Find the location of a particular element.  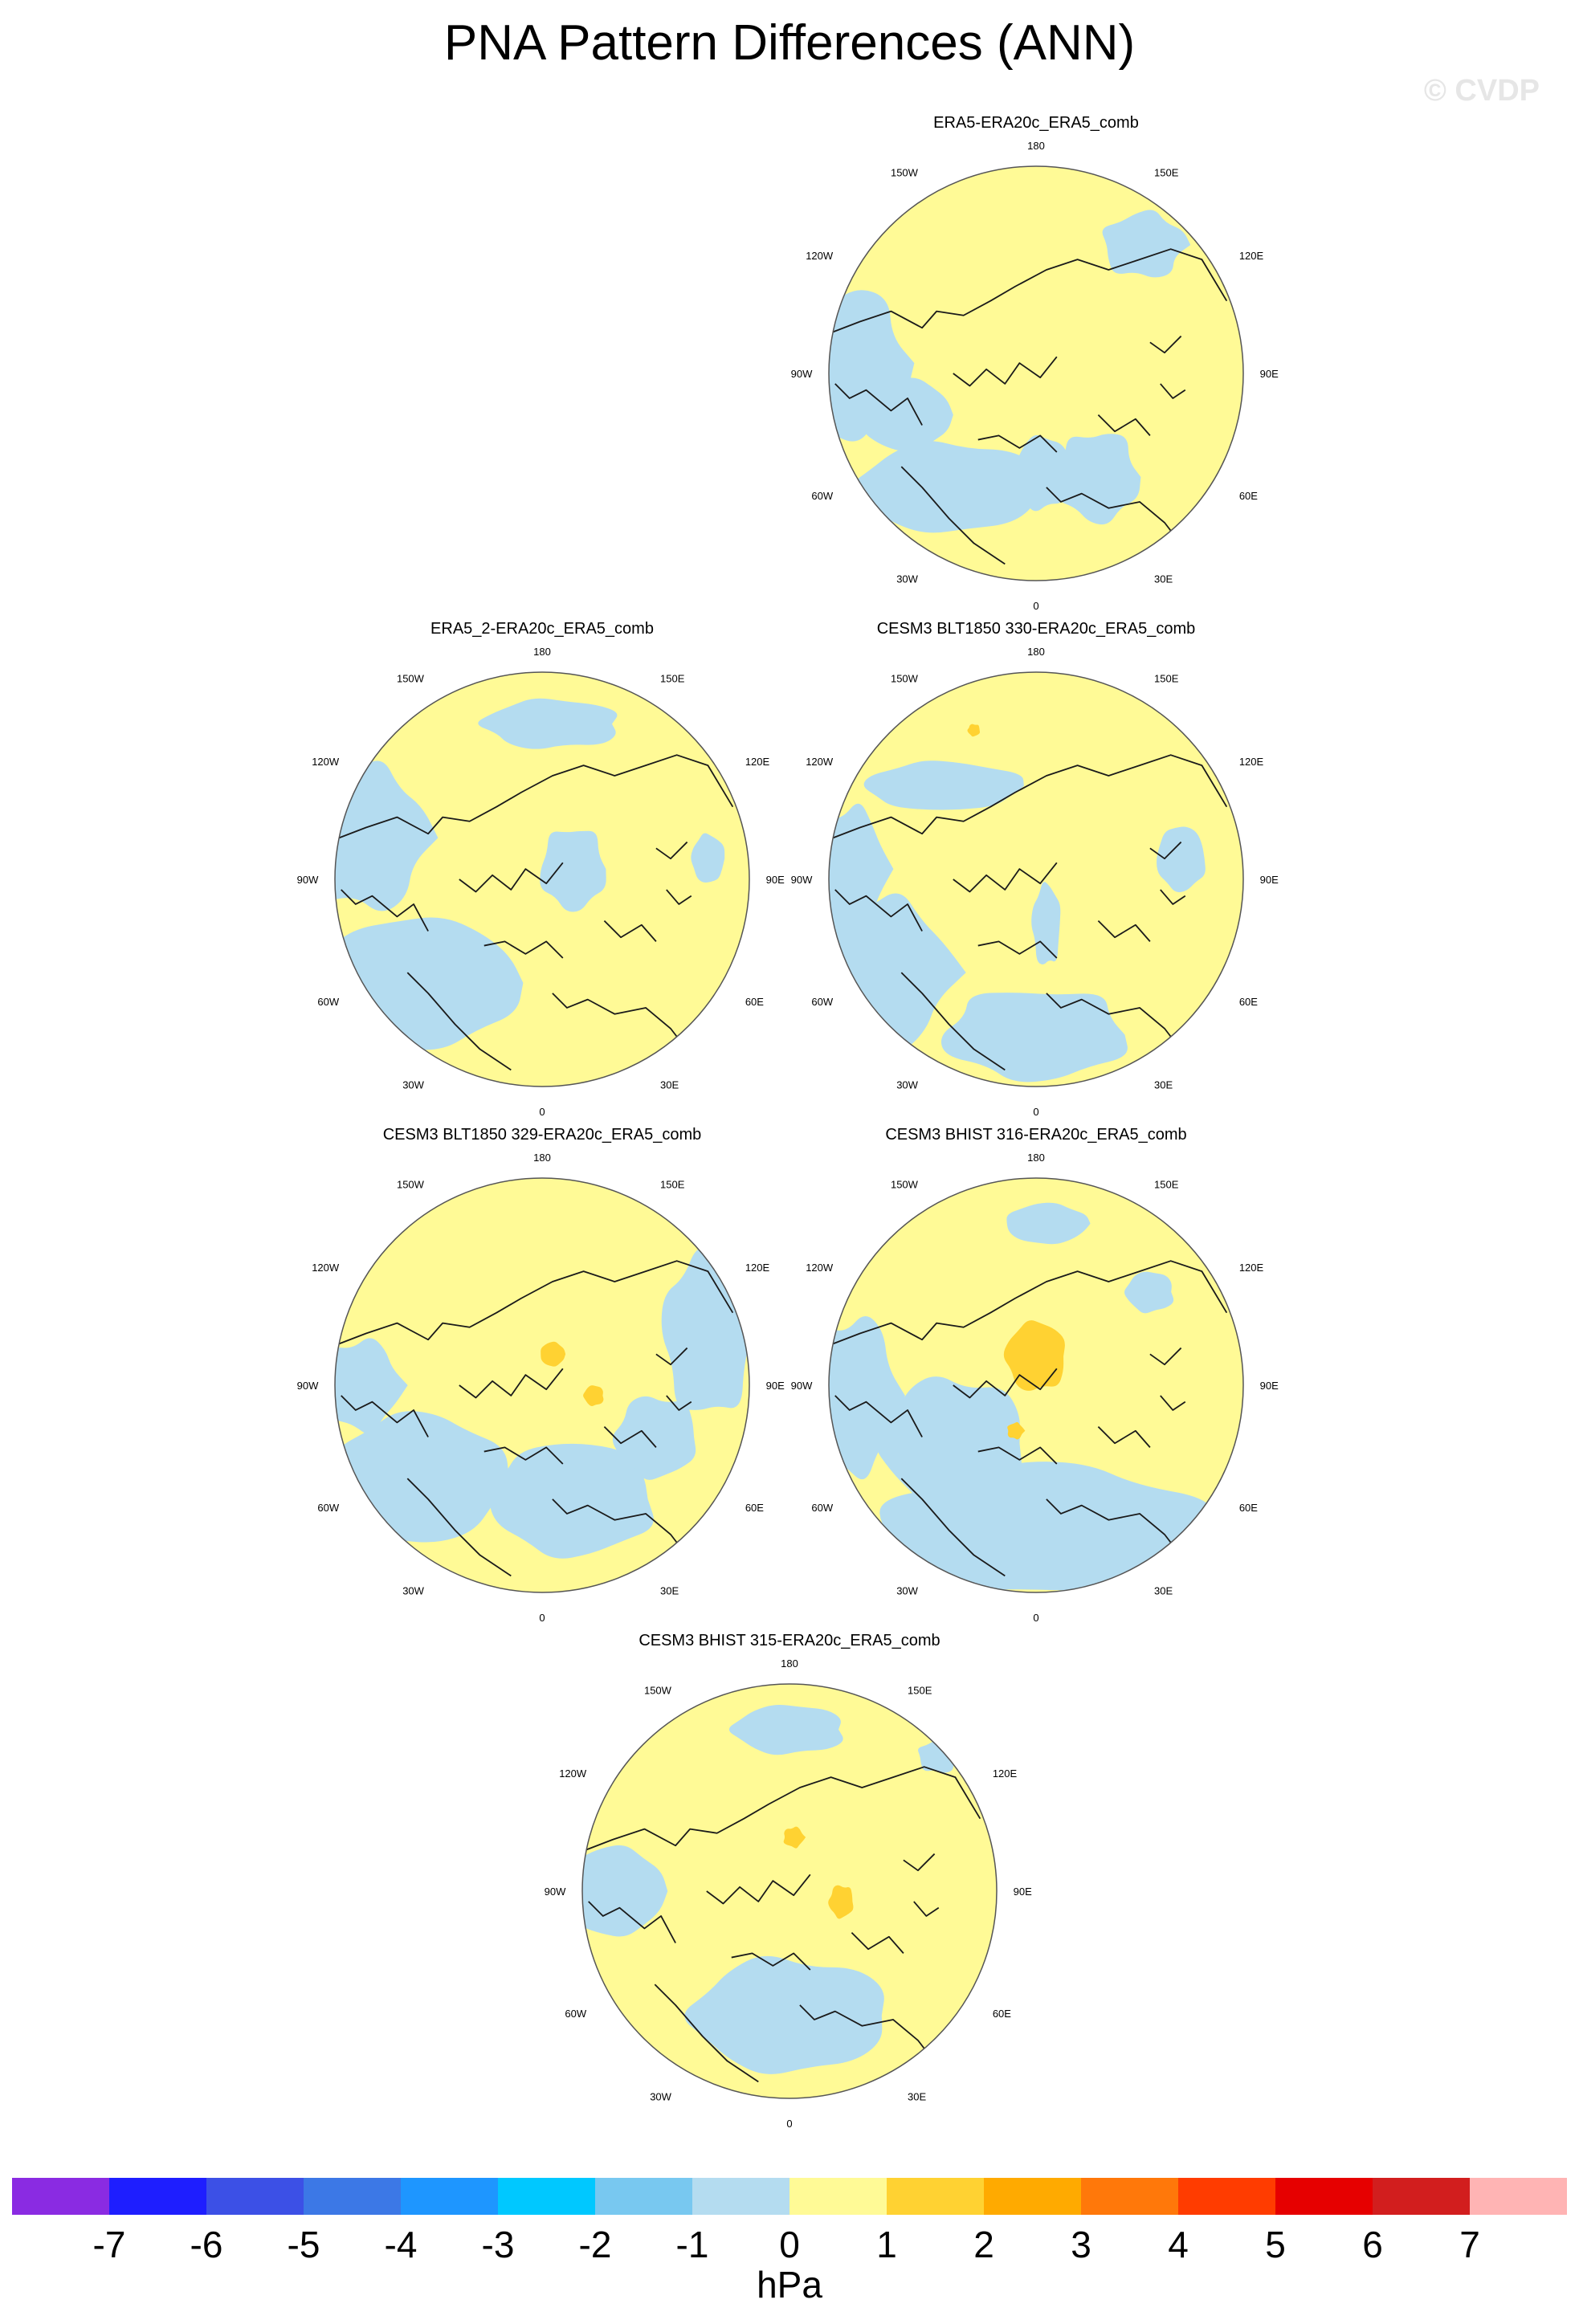

colorbar-tick: -2 is located at coordinates (595, 2245).